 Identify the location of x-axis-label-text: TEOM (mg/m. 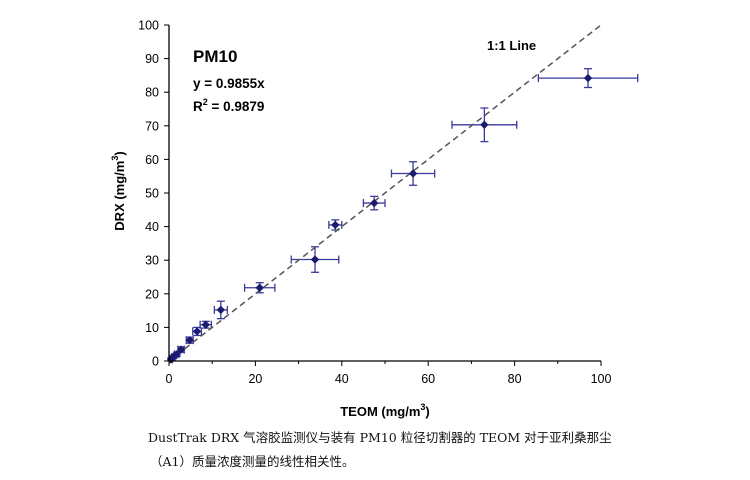
(380, 411).